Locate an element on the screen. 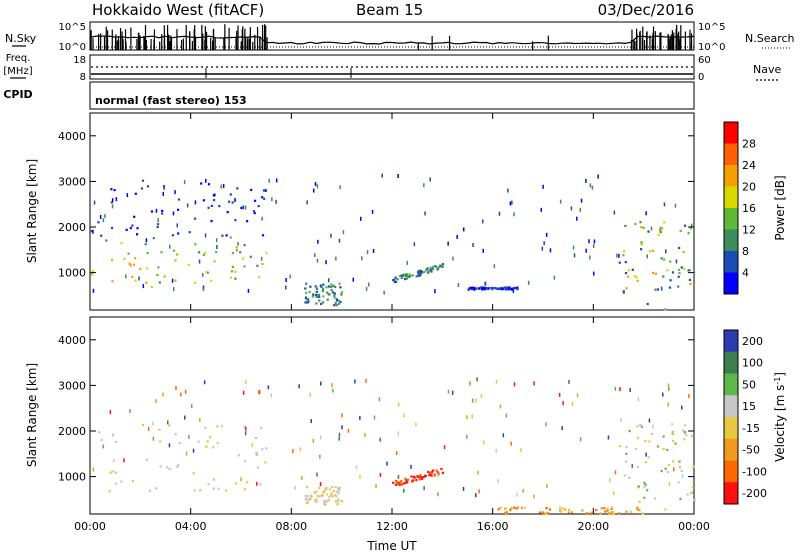  velocity-ylabel: Slant Range [km] is located at coordinates (32, 415).